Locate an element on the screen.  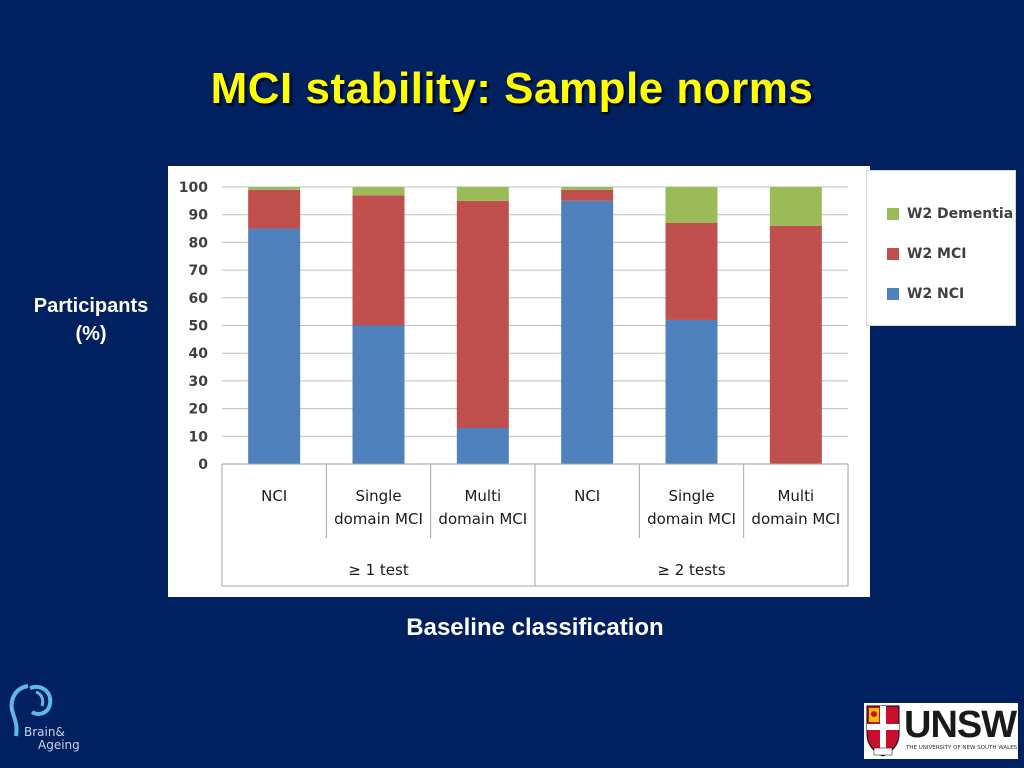
unsw-crest-icon is located at coordinates (883, 731).